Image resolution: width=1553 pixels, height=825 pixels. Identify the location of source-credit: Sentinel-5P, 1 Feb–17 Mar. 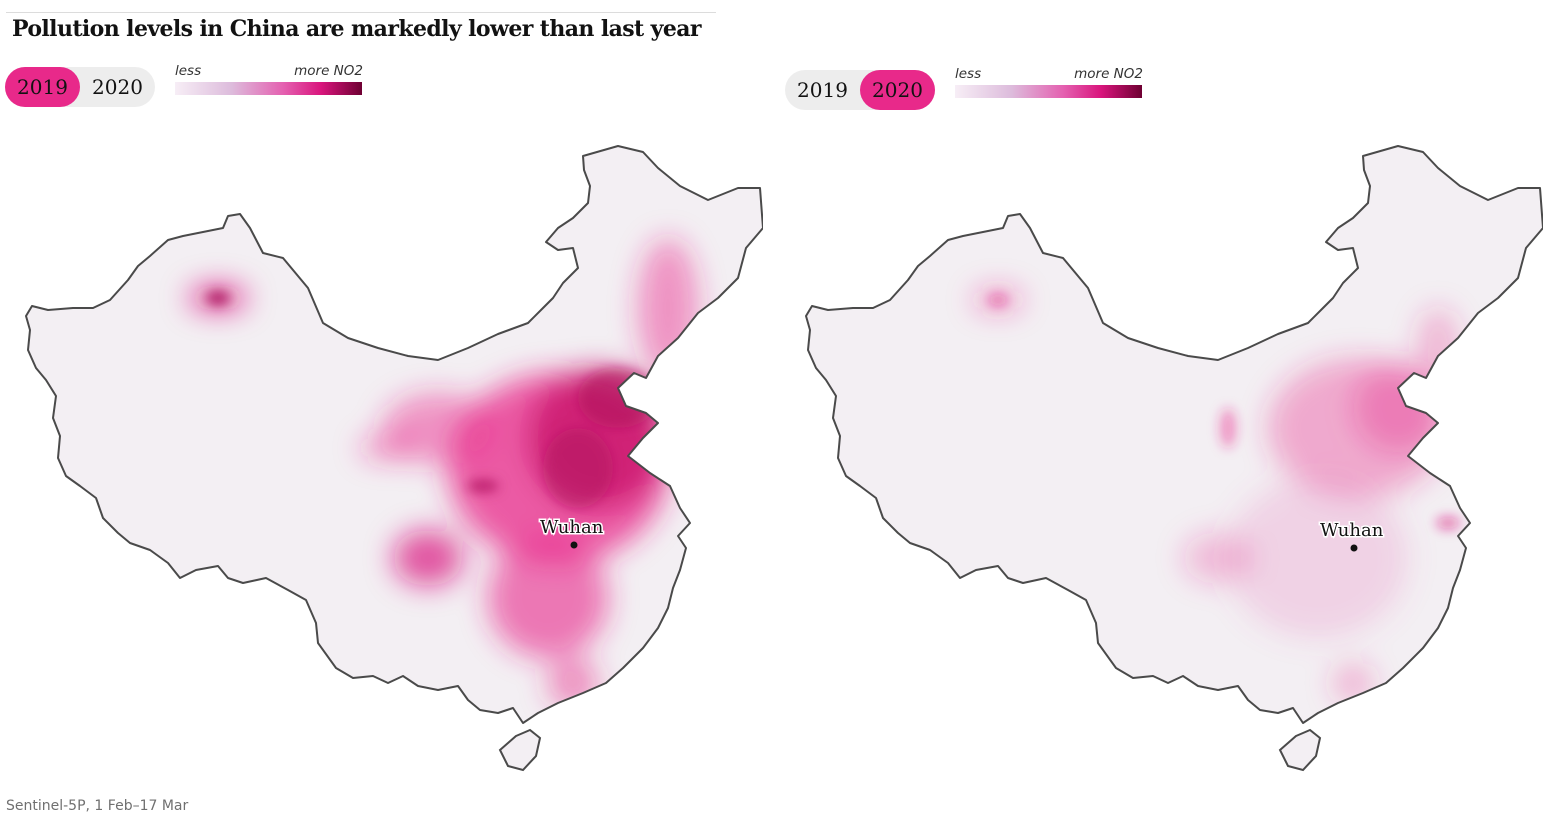
(97, 806).